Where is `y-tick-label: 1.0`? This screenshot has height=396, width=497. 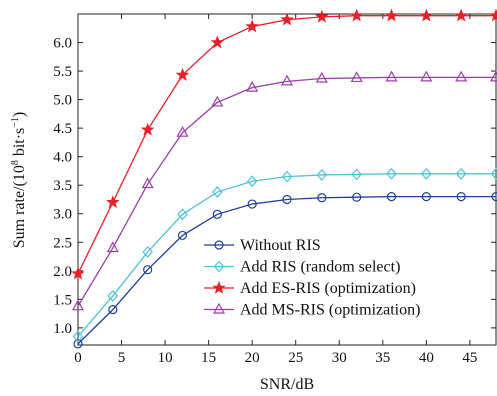 y-tick-label: 1.0 is located at coordinates (62, 329).